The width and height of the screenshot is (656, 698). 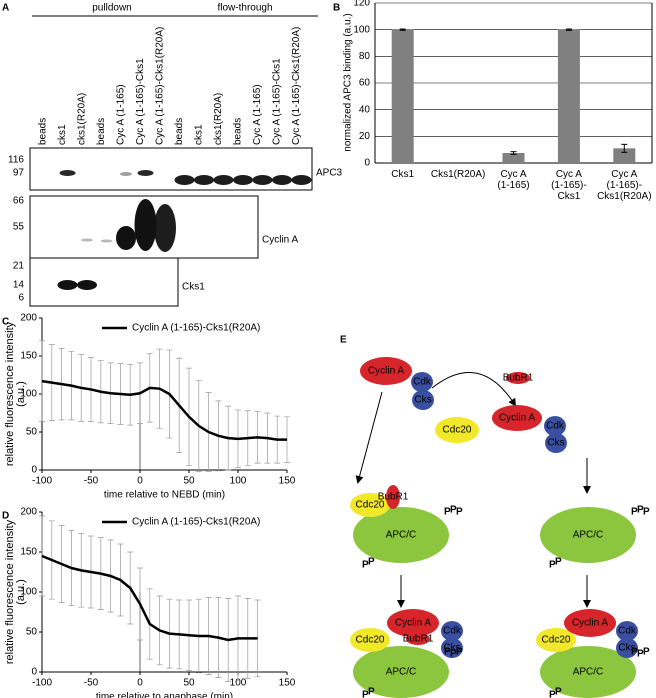 I want to click on y-axis-label: normalized APC3 binding (a.u.), so click(x=348, y=82).